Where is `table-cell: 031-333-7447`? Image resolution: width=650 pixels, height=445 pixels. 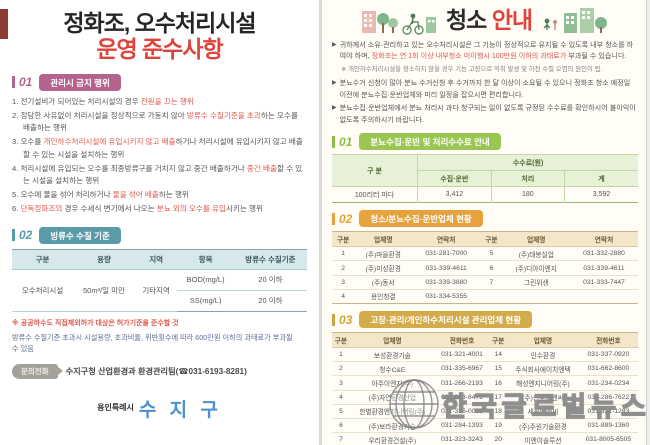
table-cell: 031-333-7447 is located at coordinates (604, 282).